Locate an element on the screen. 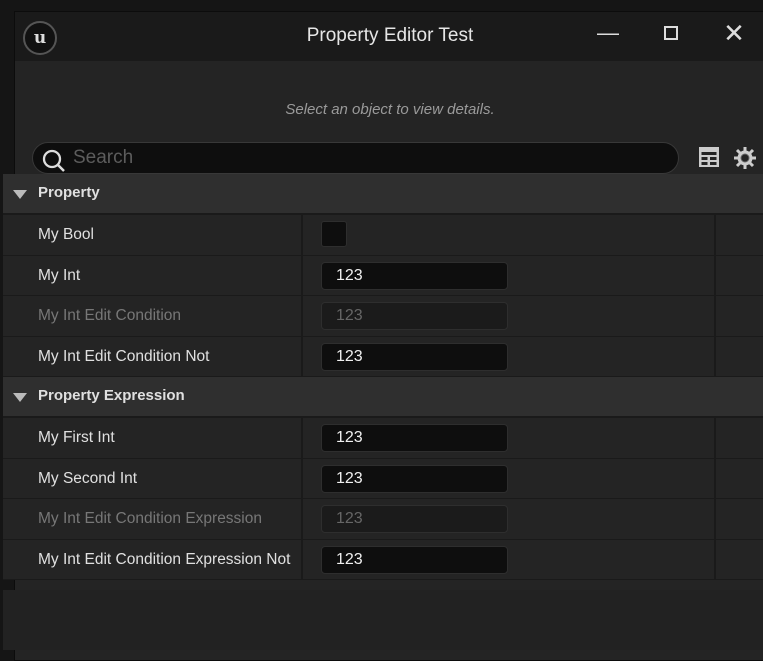 Image resolution: width=763 pixels, height=661 pixels. search-icon is located at coordinates (53, 160).